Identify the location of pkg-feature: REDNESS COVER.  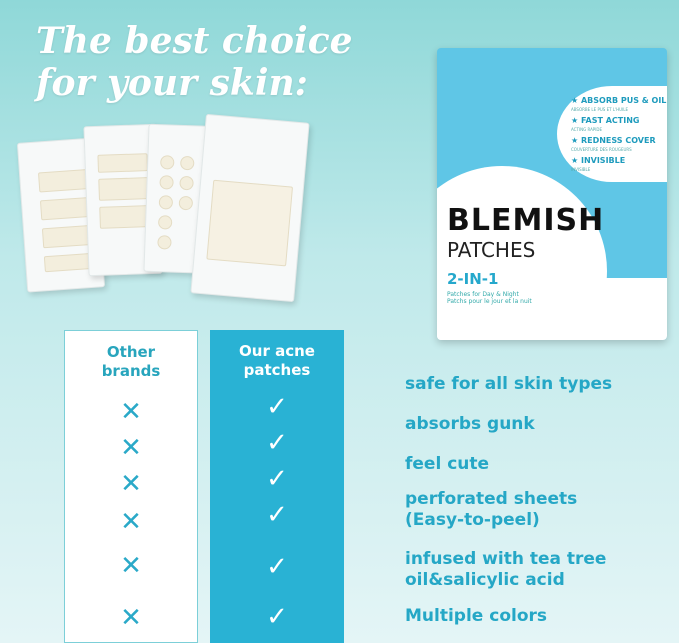
(618, 140).